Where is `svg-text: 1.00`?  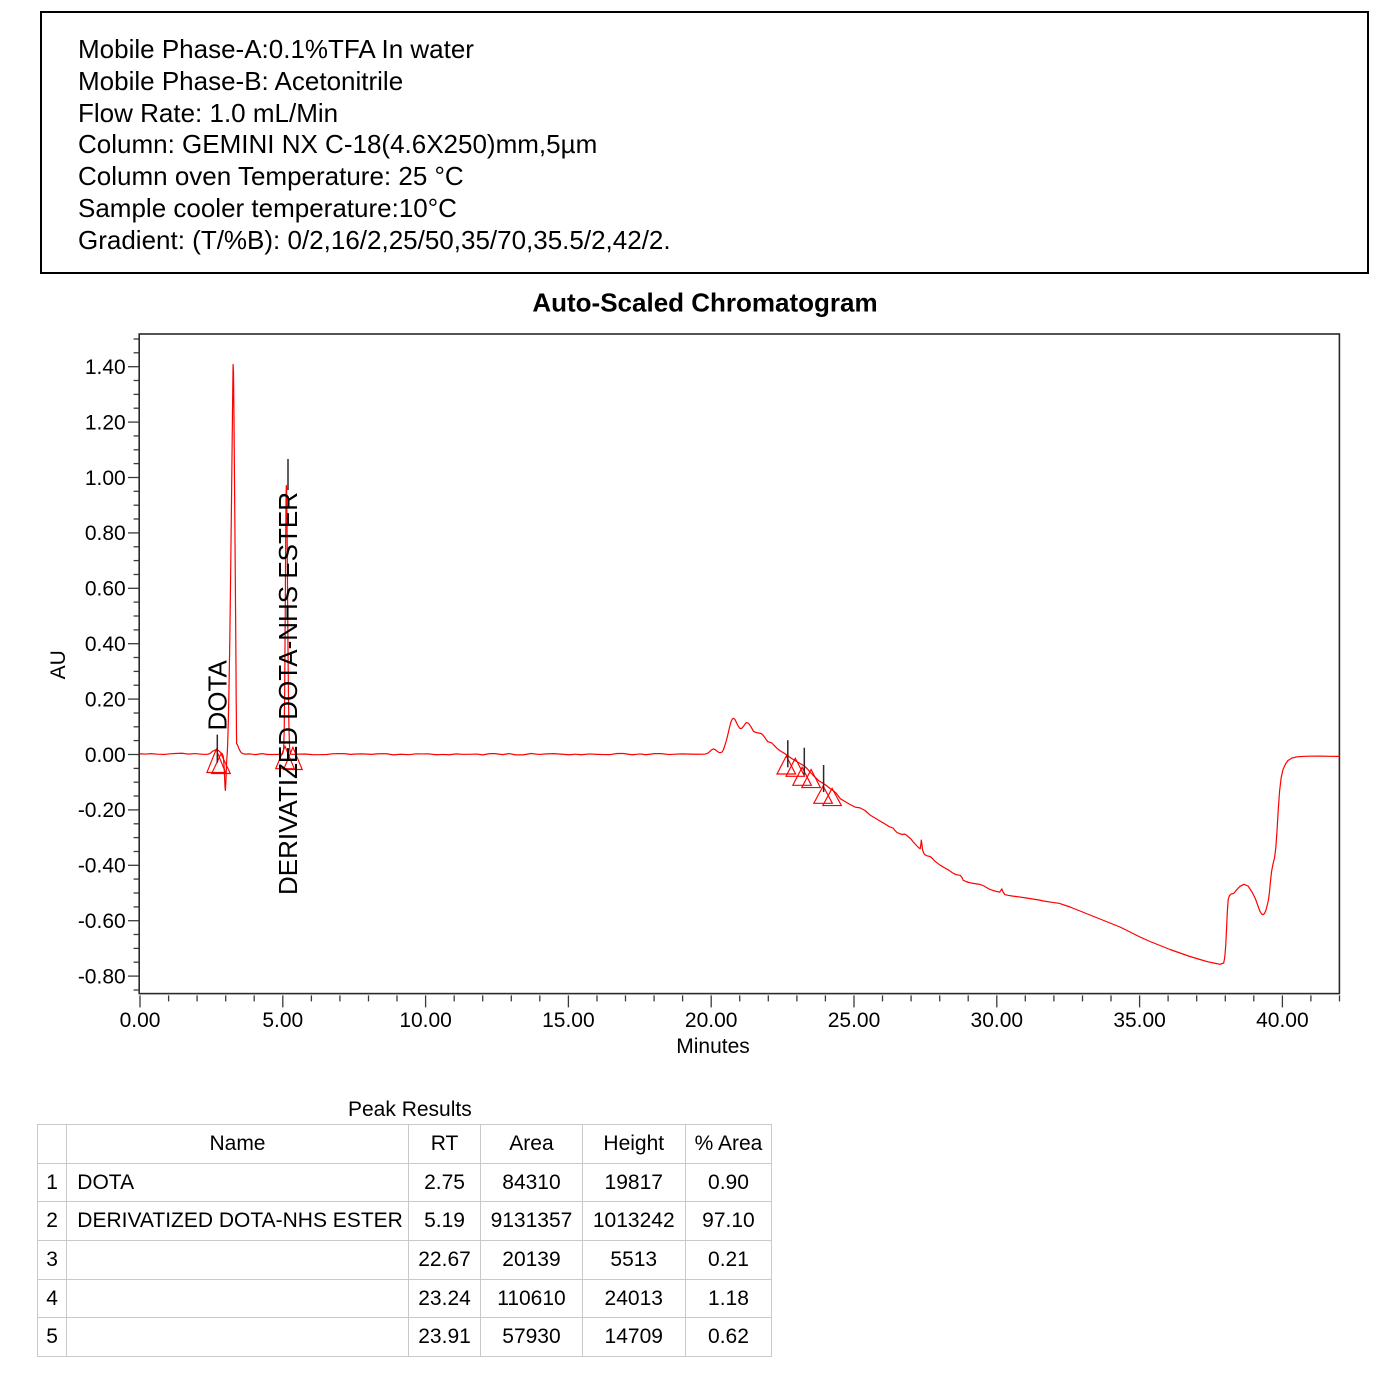 svg-text: 1.00 is located at coordinates (105, 478).